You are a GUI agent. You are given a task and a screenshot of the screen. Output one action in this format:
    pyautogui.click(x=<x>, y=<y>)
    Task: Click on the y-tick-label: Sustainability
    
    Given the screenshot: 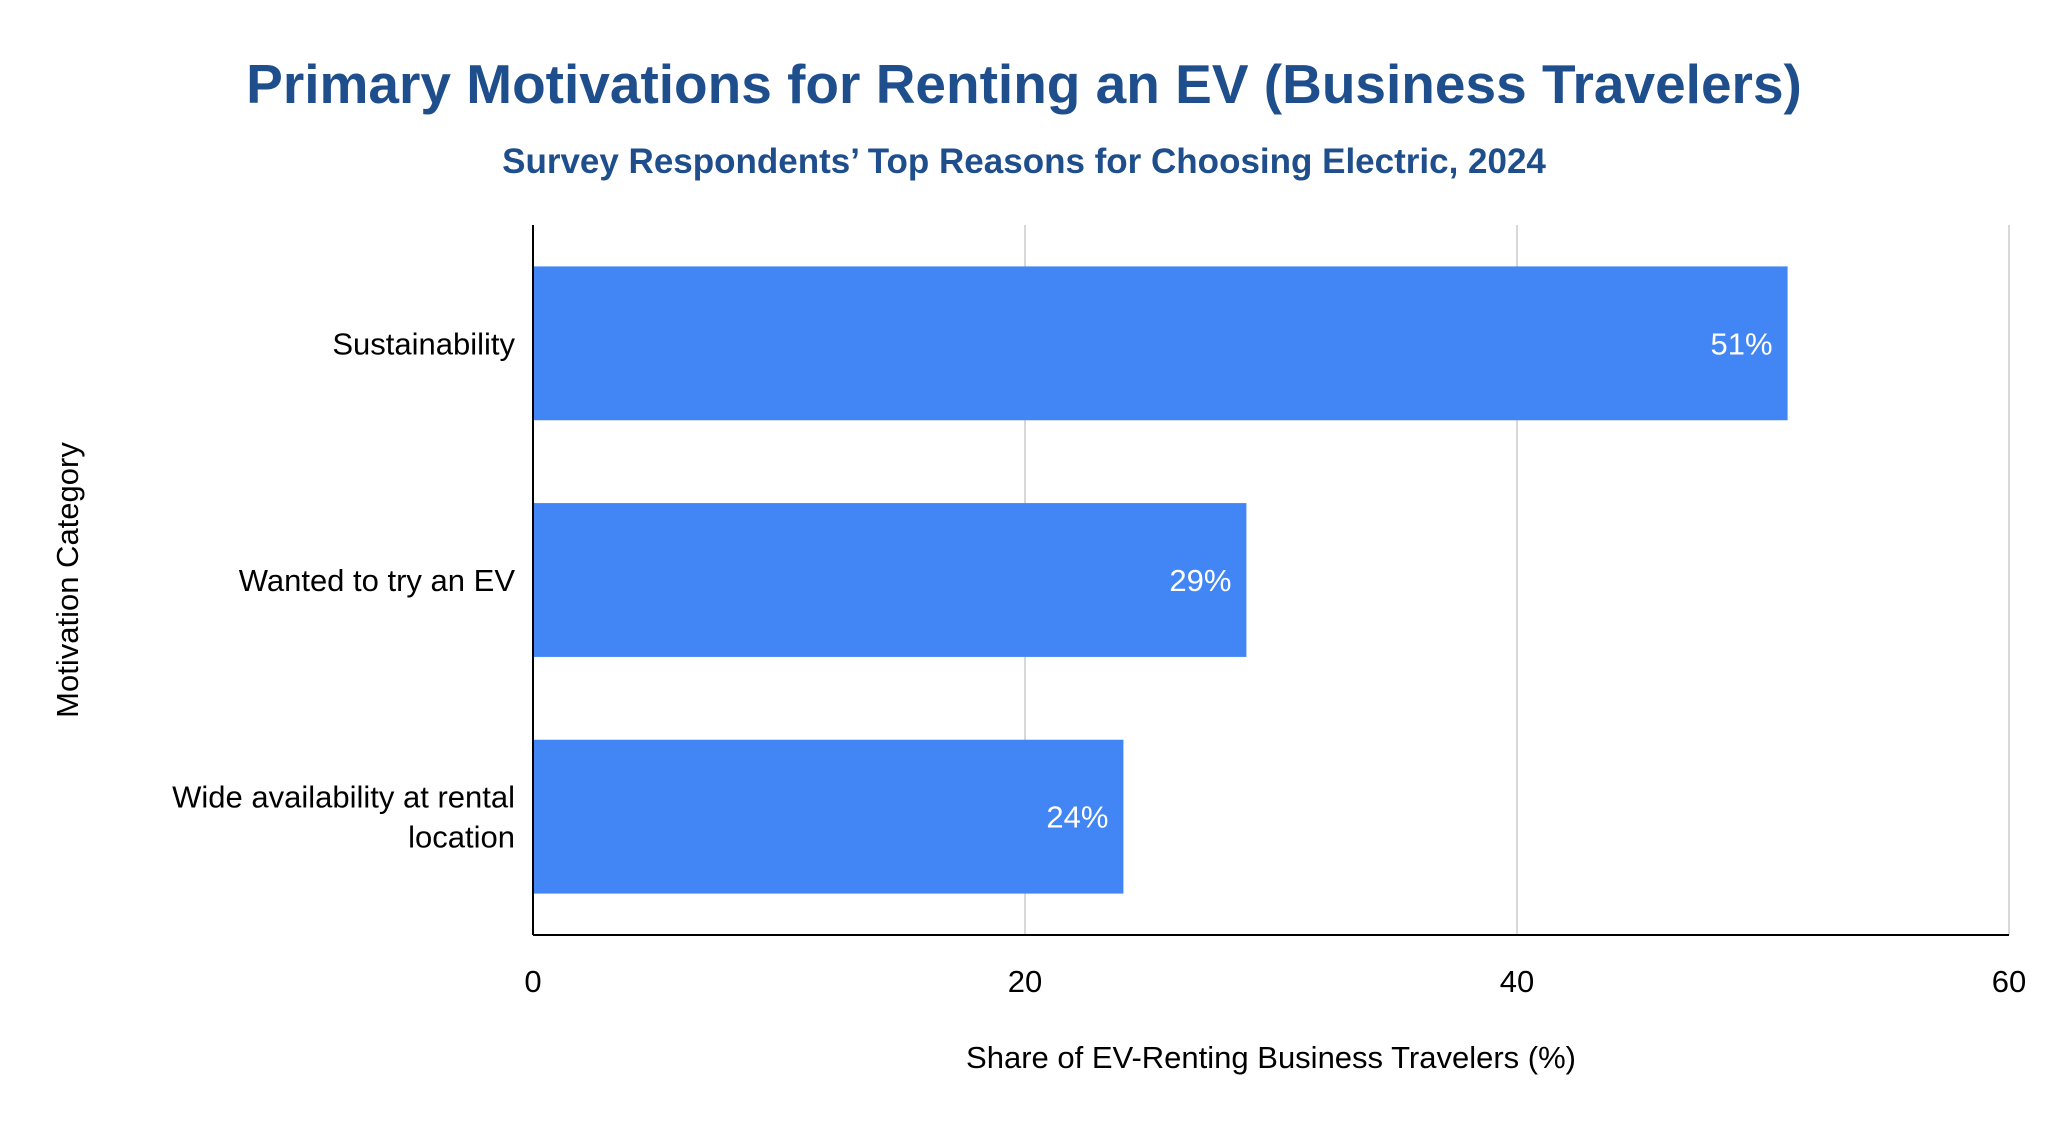 What is the action you would take?
    pyautogui.click(x=423, y=343)
    